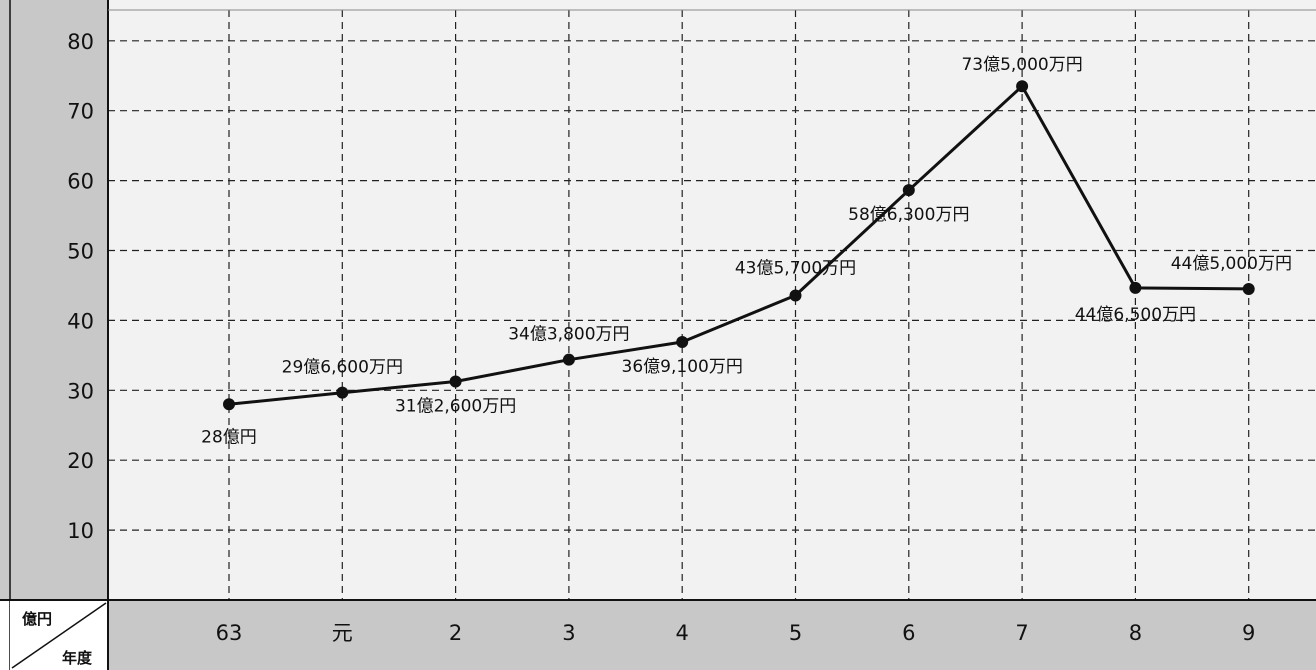  I want to click on x-tick-label: 4, so click(682, 633).